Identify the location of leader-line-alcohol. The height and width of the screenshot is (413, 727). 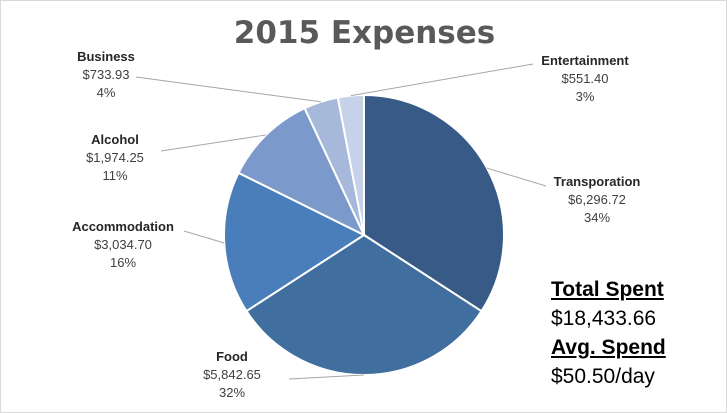
(213, 143).